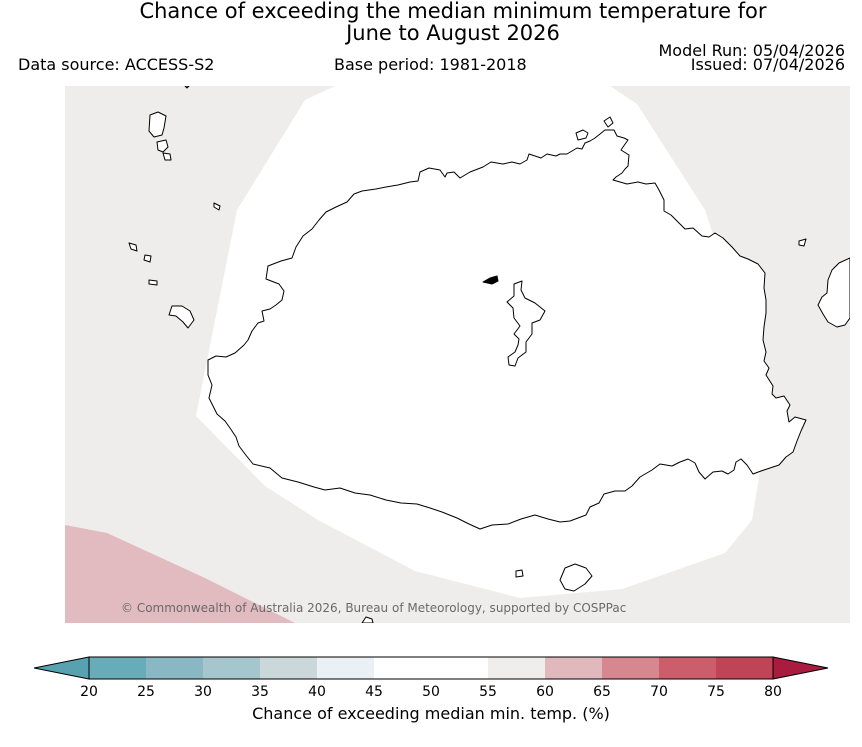 Image resolution: width=862 pixels, height=747 pixels. I want to click on islet-south-c, so click(367, 619).